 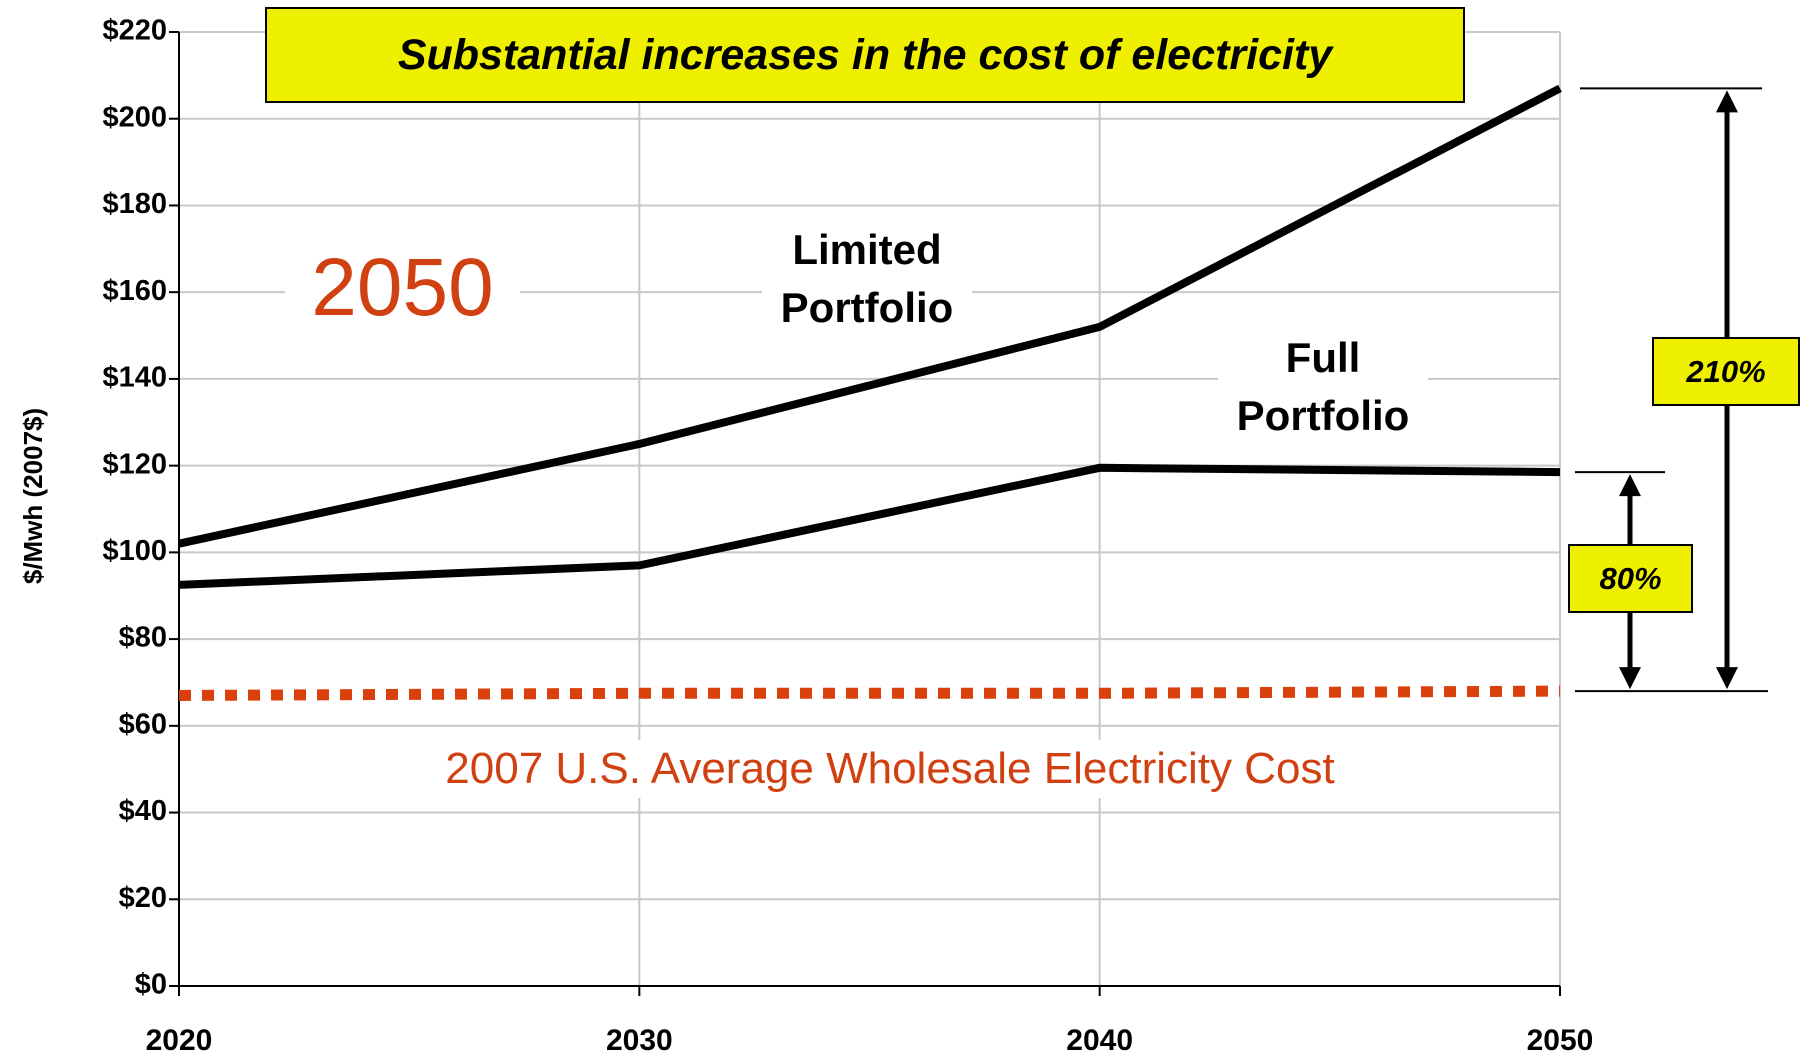 I want to click on y-tick-label: $140, so click(x=134, y=378).